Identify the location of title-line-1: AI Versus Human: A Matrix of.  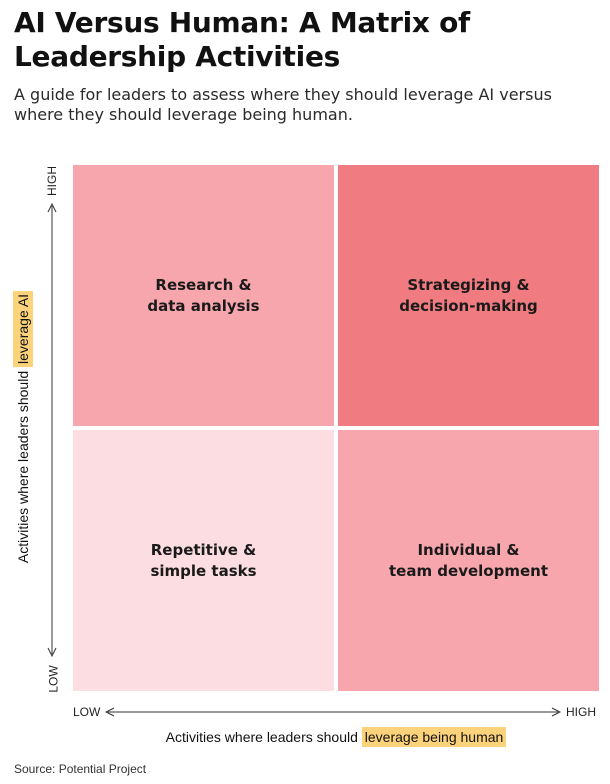
(242, 22).